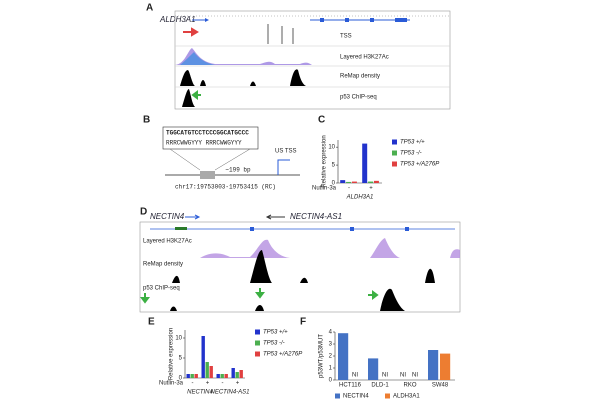 This screenshot has height=400, width=600. Describe the element at coordinates (210, 159) in the screenshot. I see `zoom-lines` at that location.